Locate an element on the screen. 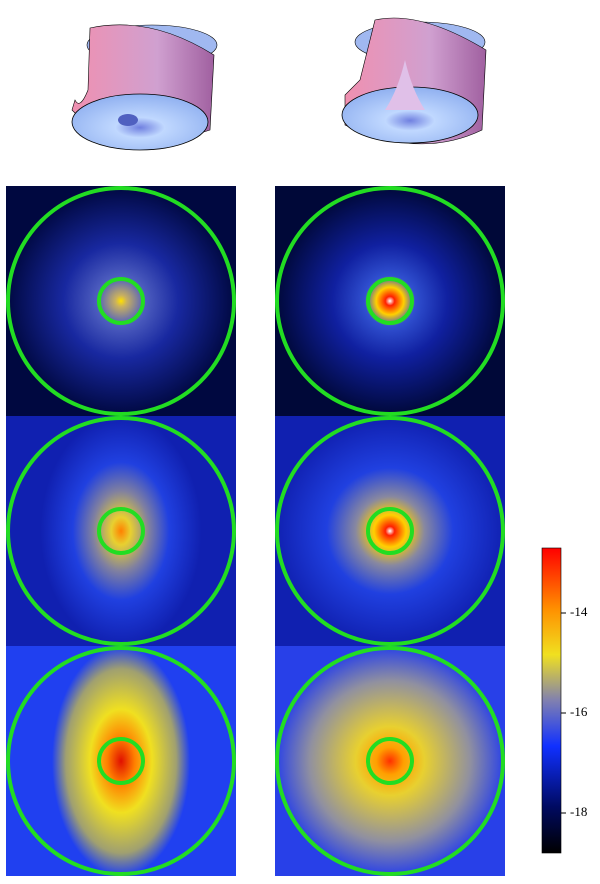 This screenshot has width=600, height=884. colorbar-tick-label: -18 is located at coordinates (578, 811).